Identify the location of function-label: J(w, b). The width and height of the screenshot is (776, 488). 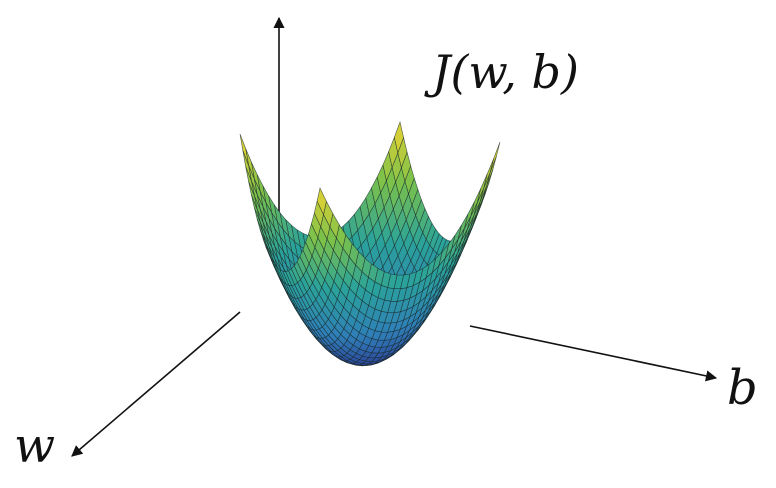
(501, 72).